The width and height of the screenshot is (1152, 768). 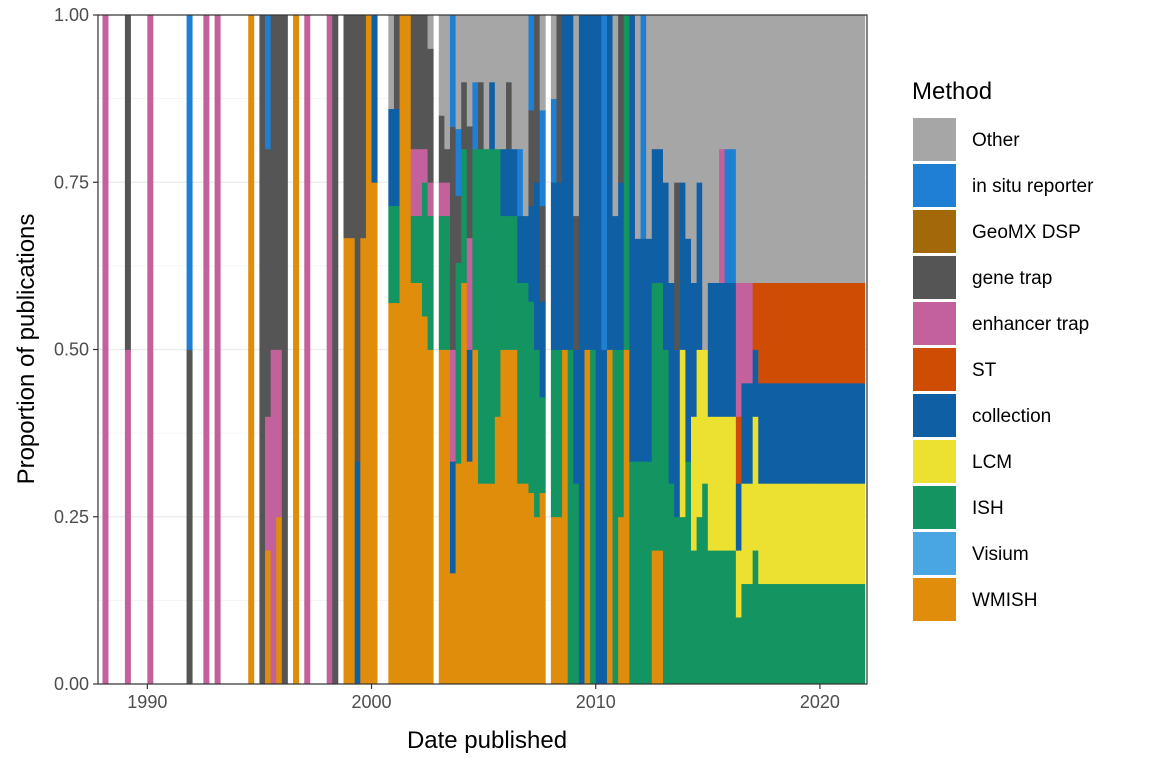 What do you see at coordinates (984, 370) in the screenshot?
I see `legend-label: ST` at bounding box center [984, 370].